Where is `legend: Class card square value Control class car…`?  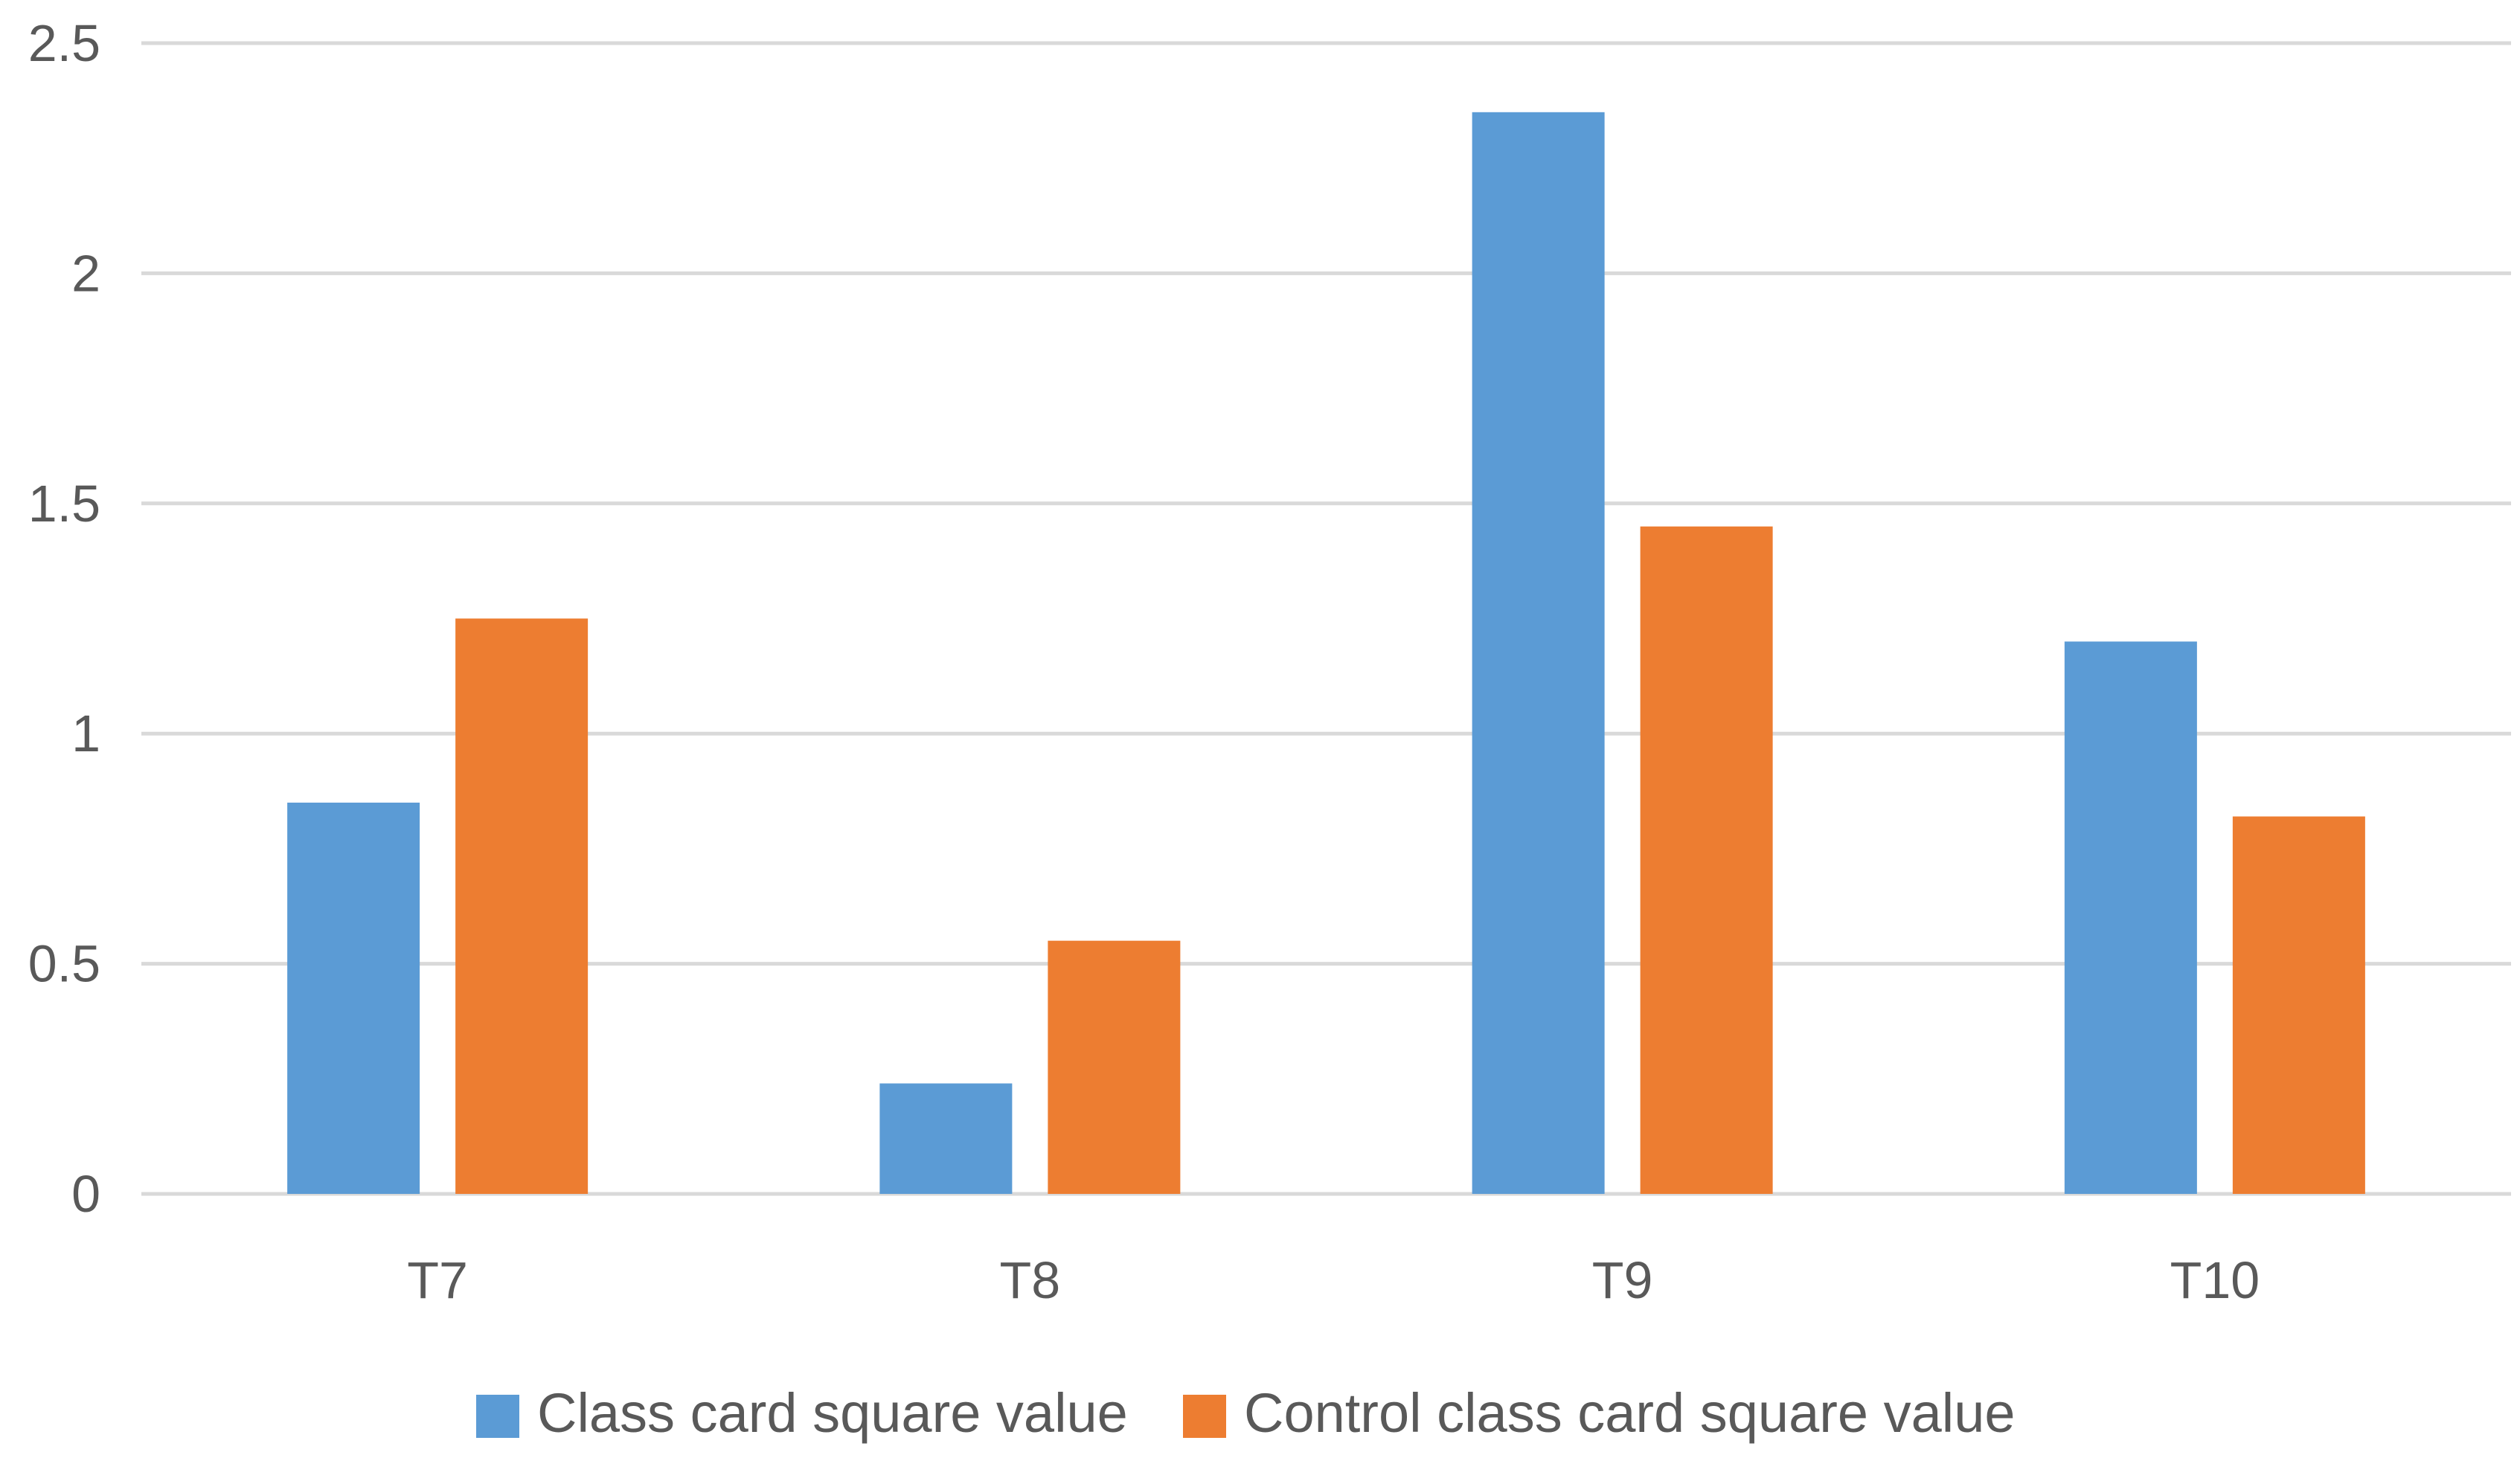
legend: Class card square value Control class car… is located at coordinates (1246, 1413).